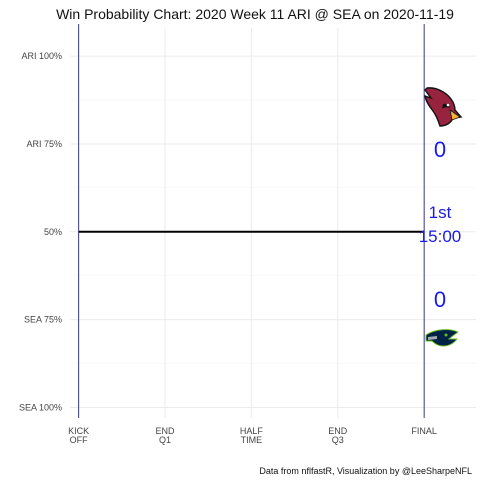 The width and height of the screenshot is (480, 480). Describe the element at coordinates (41, 56) in the screenshot. I see `y-tick-label: ARI 100%` at that location.